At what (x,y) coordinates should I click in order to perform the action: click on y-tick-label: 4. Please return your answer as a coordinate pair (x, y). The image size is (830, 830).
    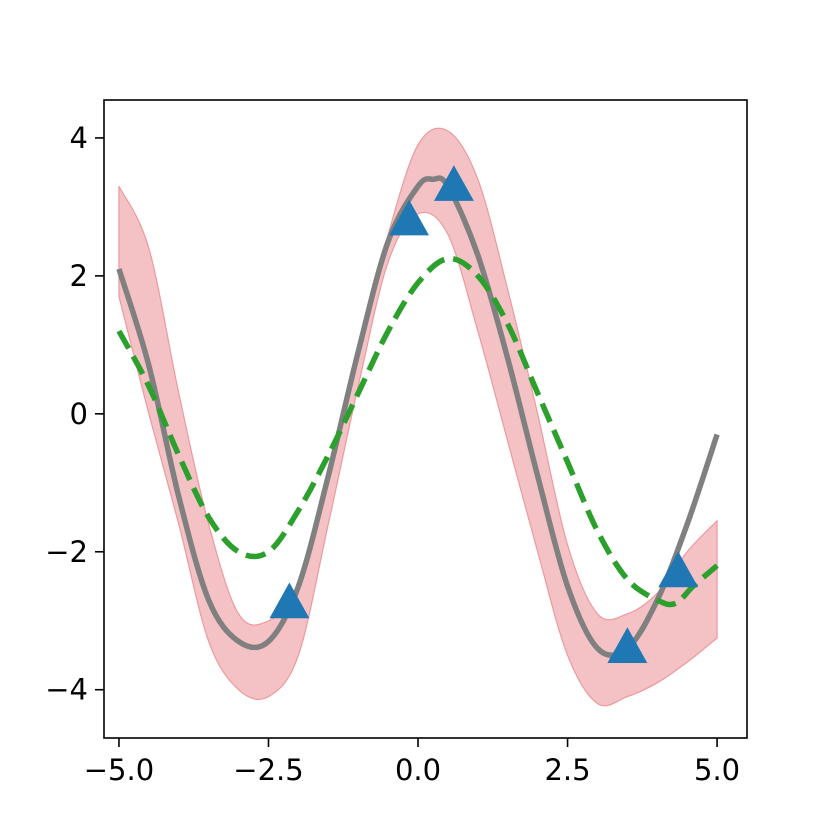
    Looking at the image, I should click on (79, 138).